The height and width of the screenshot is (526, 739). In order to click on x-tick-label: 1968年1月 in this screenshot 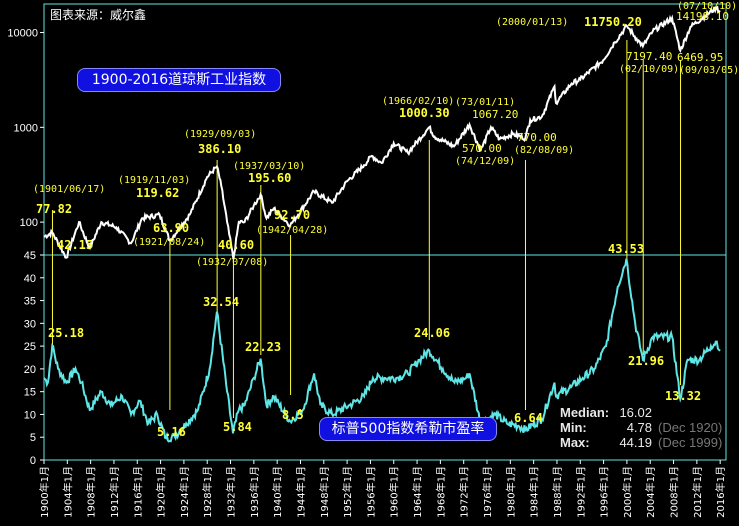, I will do `click(440, 492)`.